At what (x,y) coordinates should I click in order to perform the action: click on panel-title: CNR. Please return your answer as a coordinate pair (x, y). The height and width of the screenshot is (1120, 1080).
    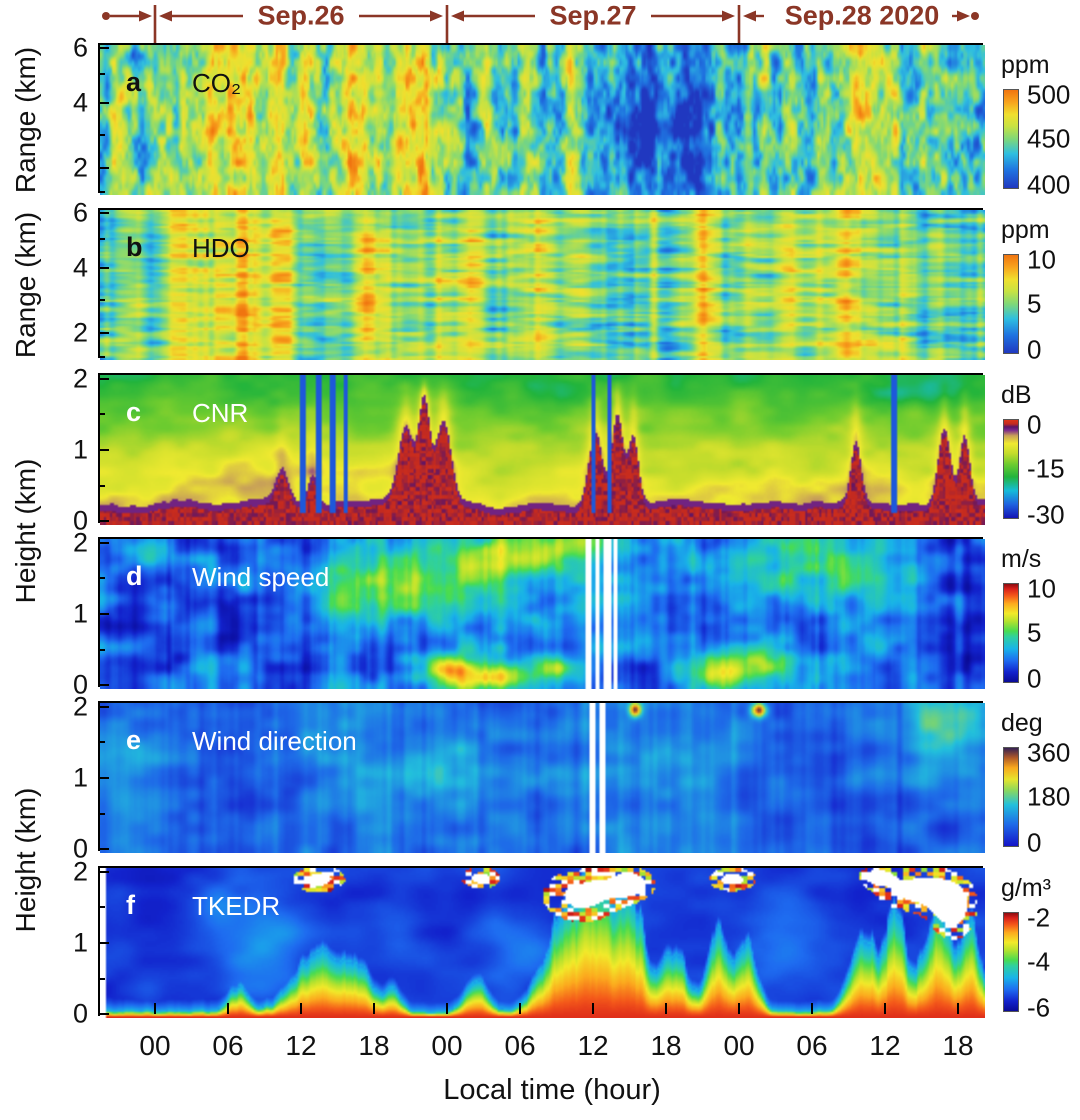
    Looking at the image, I should click on (220, 413).